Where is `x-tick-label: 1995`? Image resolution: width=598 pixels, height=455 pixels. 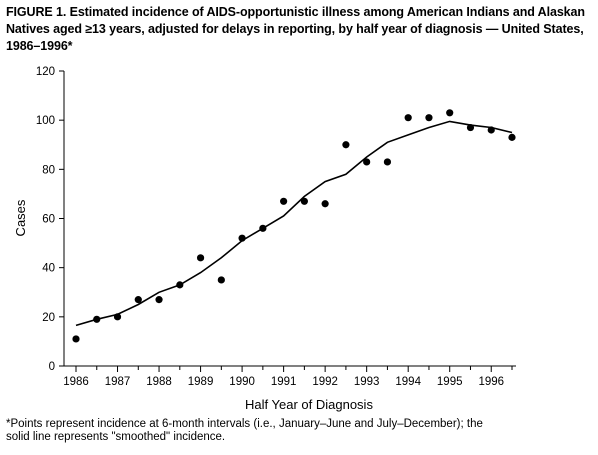 x-tick-label: 1995 is located at coordinates (450, 382).